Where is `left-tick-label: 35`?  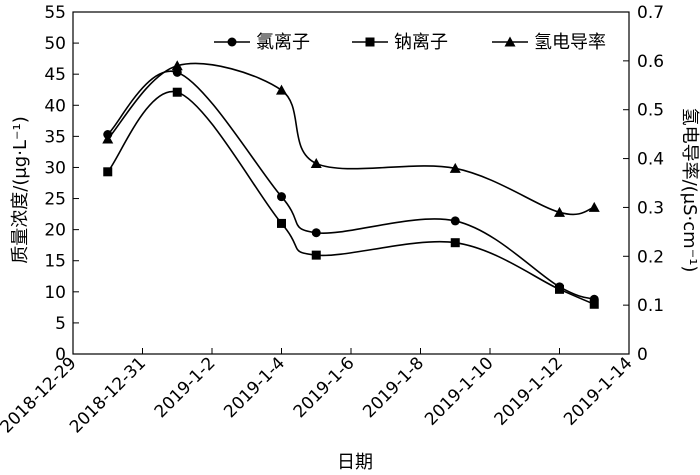 left-tick-label: 35 is located at coordinates (55, 137).